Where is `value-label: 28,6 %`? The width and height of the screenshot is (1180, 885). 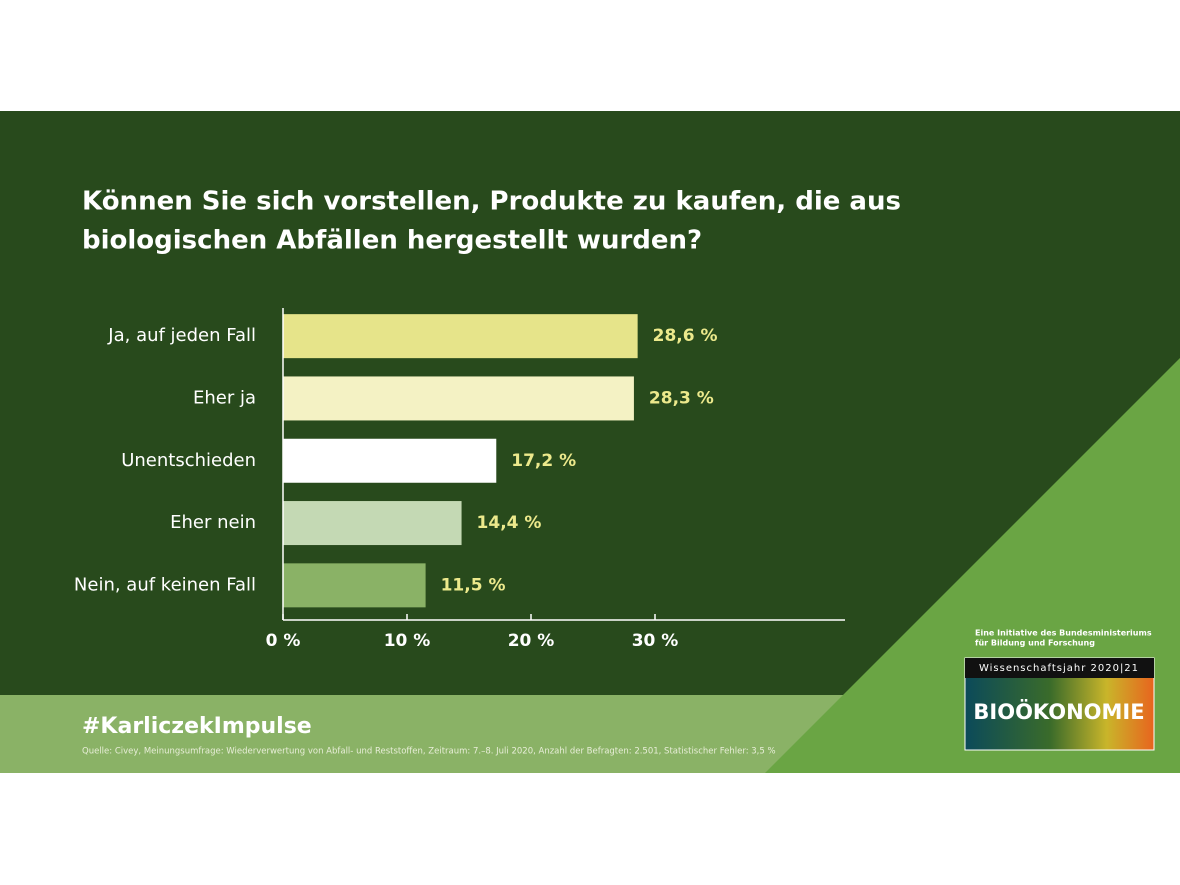 value-label: 28,6 % is located at coordinates (685, 336).